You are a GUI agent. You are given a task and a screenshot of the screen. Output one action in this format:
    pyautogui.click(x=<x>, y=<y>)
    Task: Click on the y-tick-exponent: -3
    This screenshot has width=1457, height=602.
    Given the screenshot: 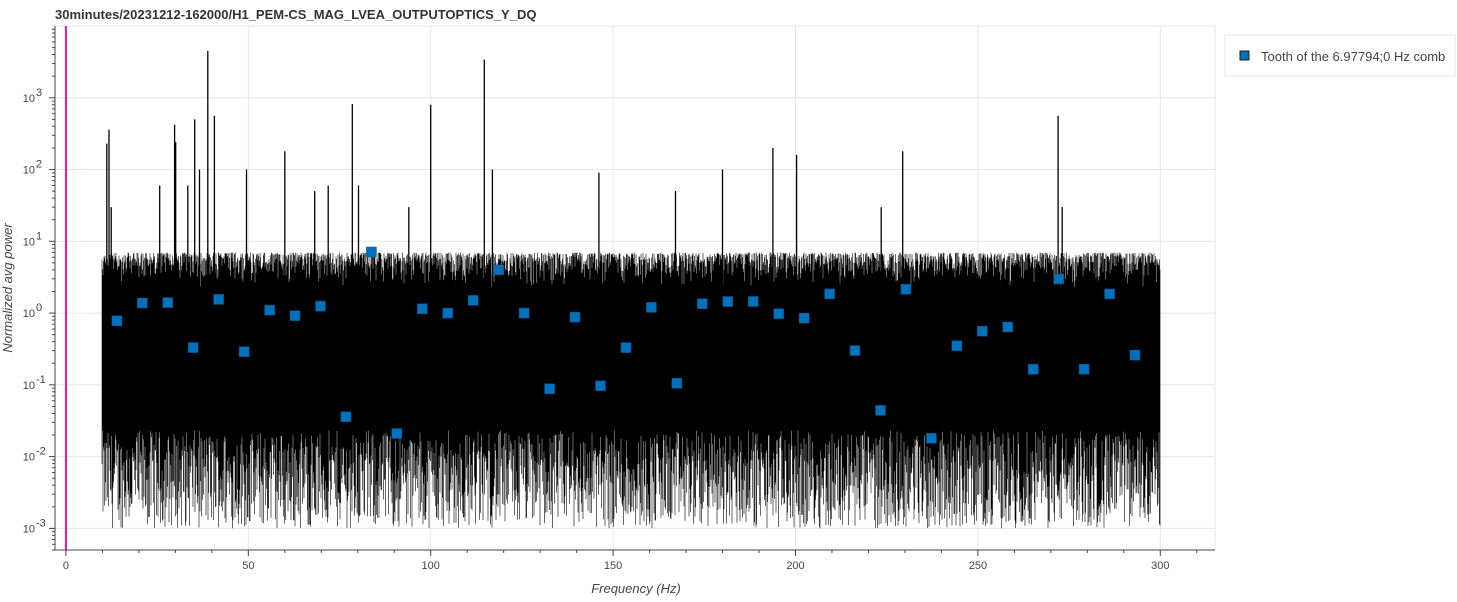 What is the action you would take?
    pyautogui.click(x=41, y=523)
    